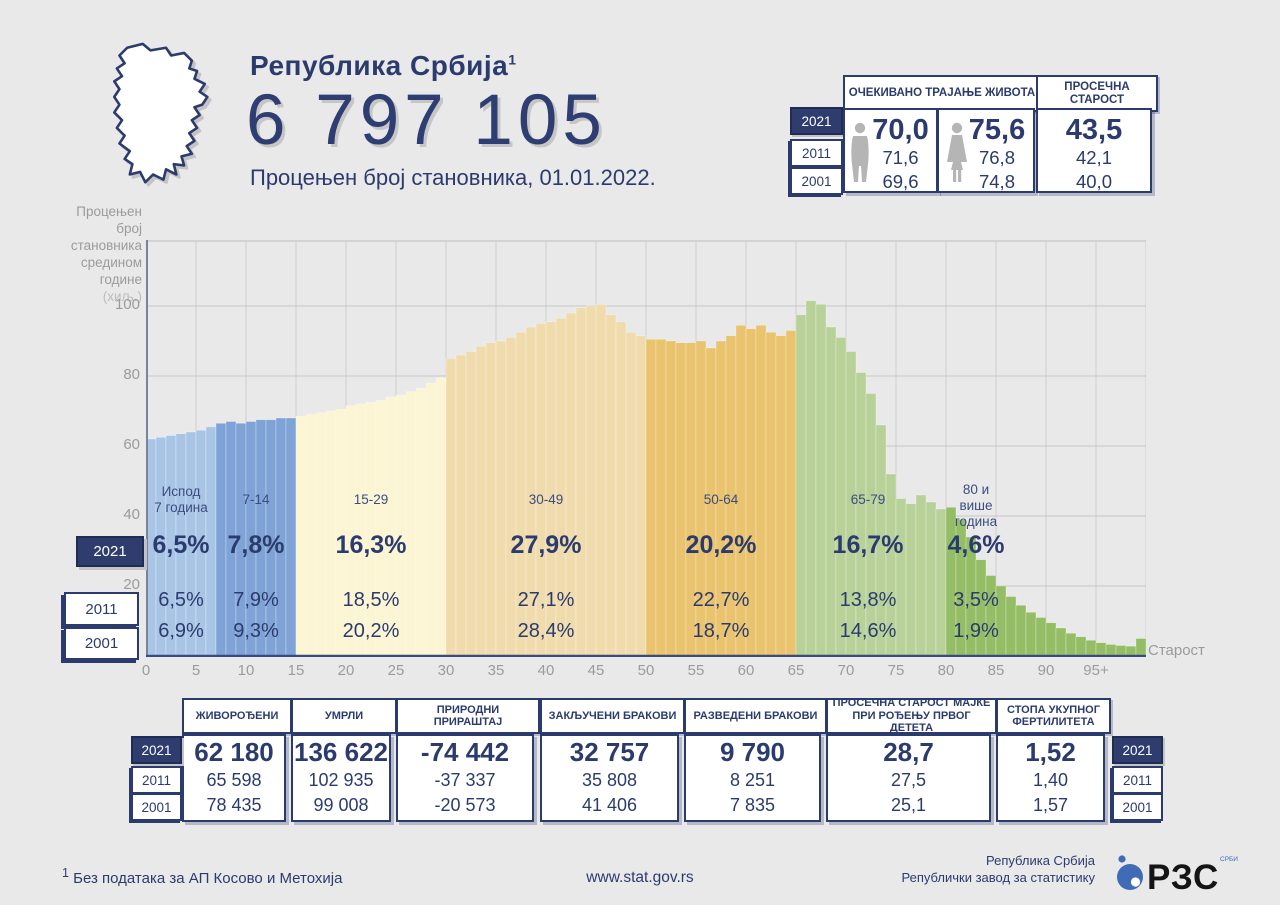 The height and width of the screenshot is (905, 1280). Describe the element at coordinates (609, 805) in the screenshot. I see `vital-value-2001: 41 406` at that location.